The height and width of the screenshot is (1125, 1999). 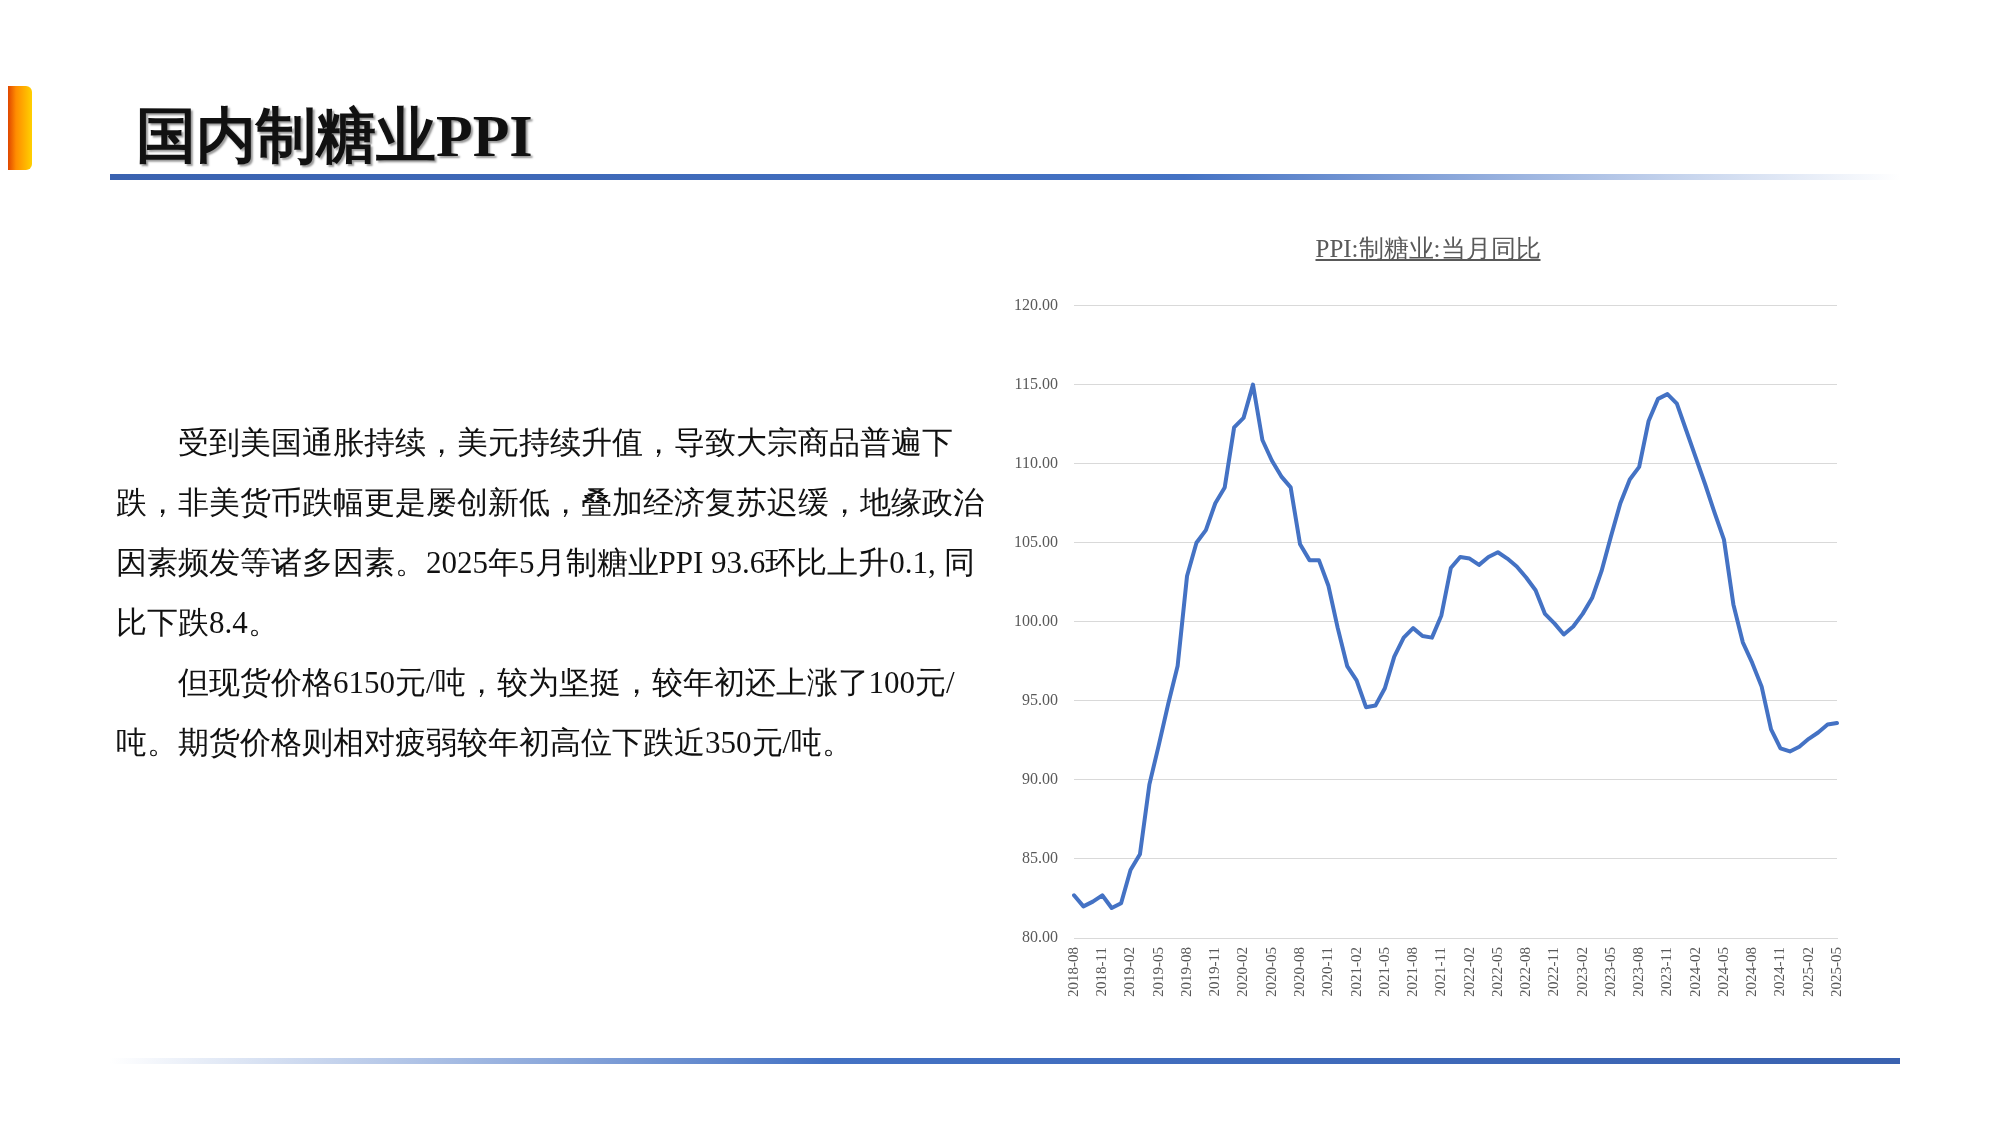 I want to click on text: 但现货价格6150元/吨，较为坚挺，较年初还上涨了100元/吨。期货价格则相对疲弱较年初高位下跌近350元/吨。, so click(x=536, y=713).